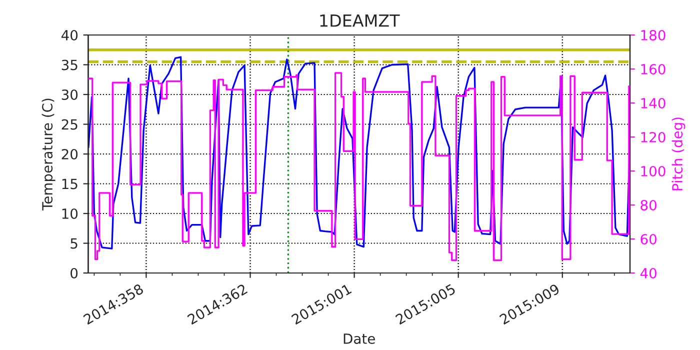  What do you see at coordinates (70, 184) in the screenshot?
I see `y-tick-label: 15` at bounding box center [70, 184].